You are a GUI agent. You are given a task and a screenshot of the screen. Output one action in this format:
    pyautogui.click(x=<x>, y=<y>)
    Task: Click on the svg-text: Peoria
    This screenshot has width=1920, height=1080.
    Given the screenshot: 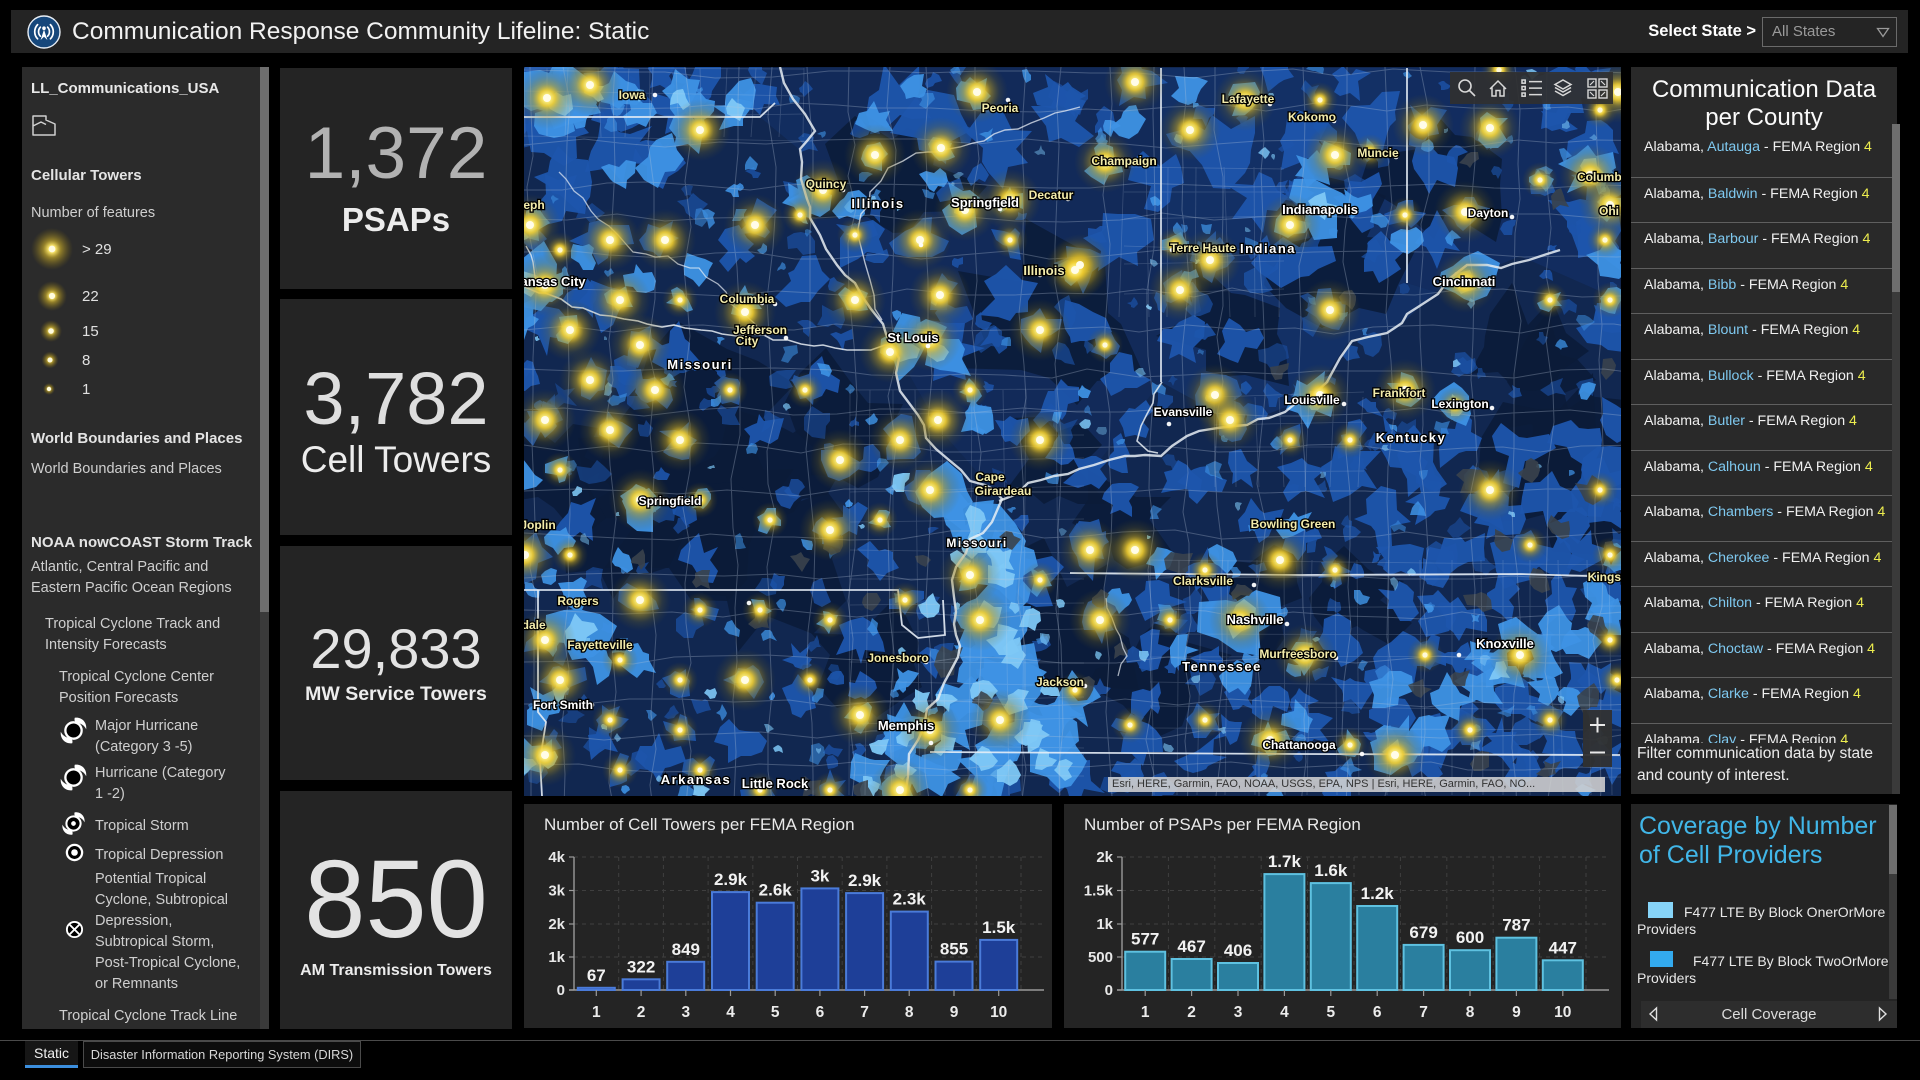 What is the action you would take?
    pyautogui.click(x=1000, y=108)
    